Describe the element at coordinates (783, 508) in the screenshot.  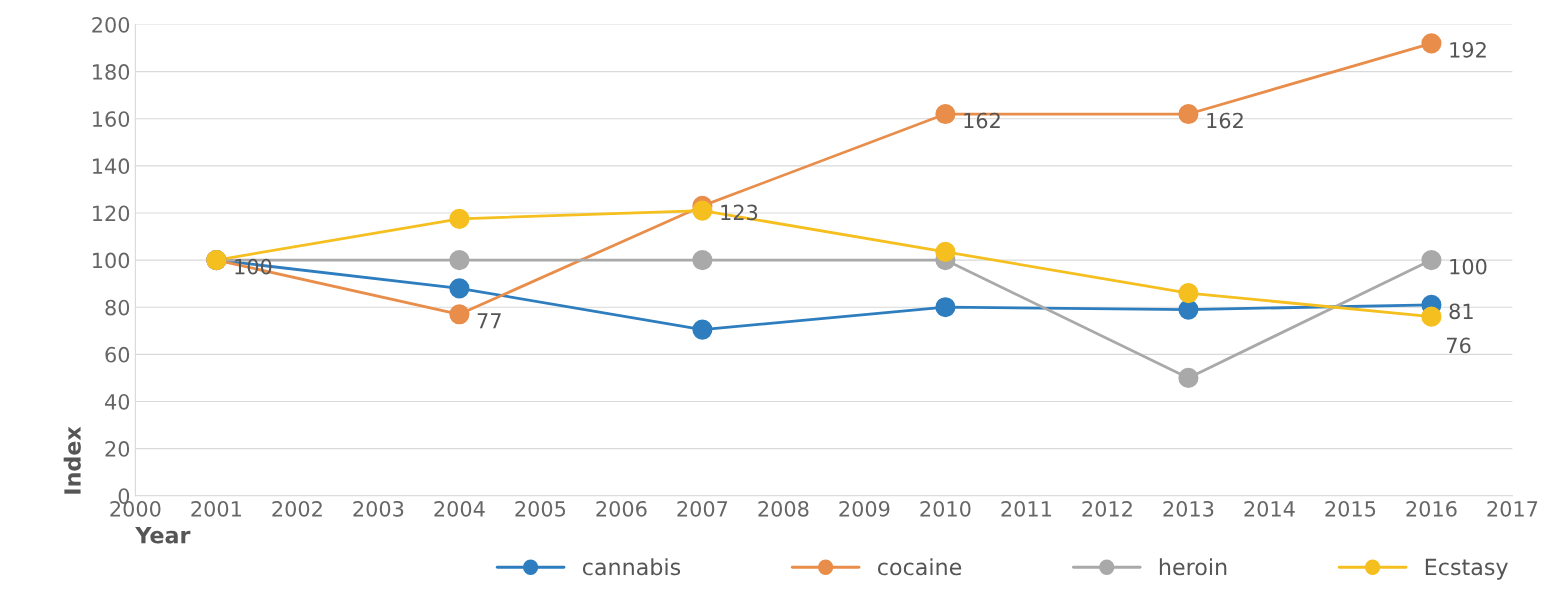
I see `x-tick-label: 2008` at that location.